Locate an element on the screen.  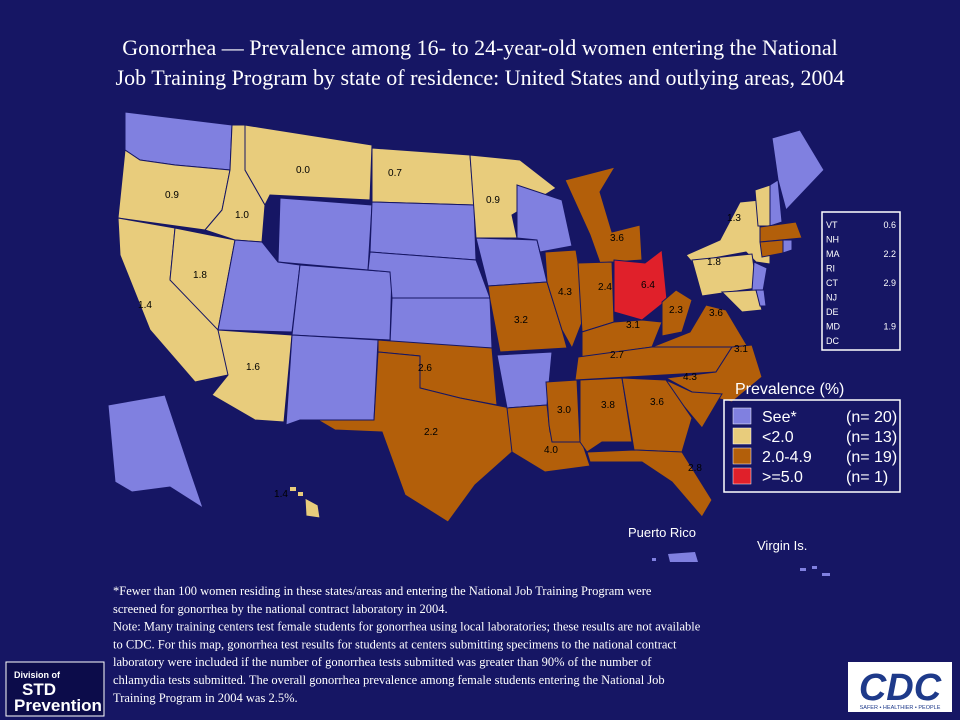
inset-value: 2.2 is located at coordinates (889, 254).